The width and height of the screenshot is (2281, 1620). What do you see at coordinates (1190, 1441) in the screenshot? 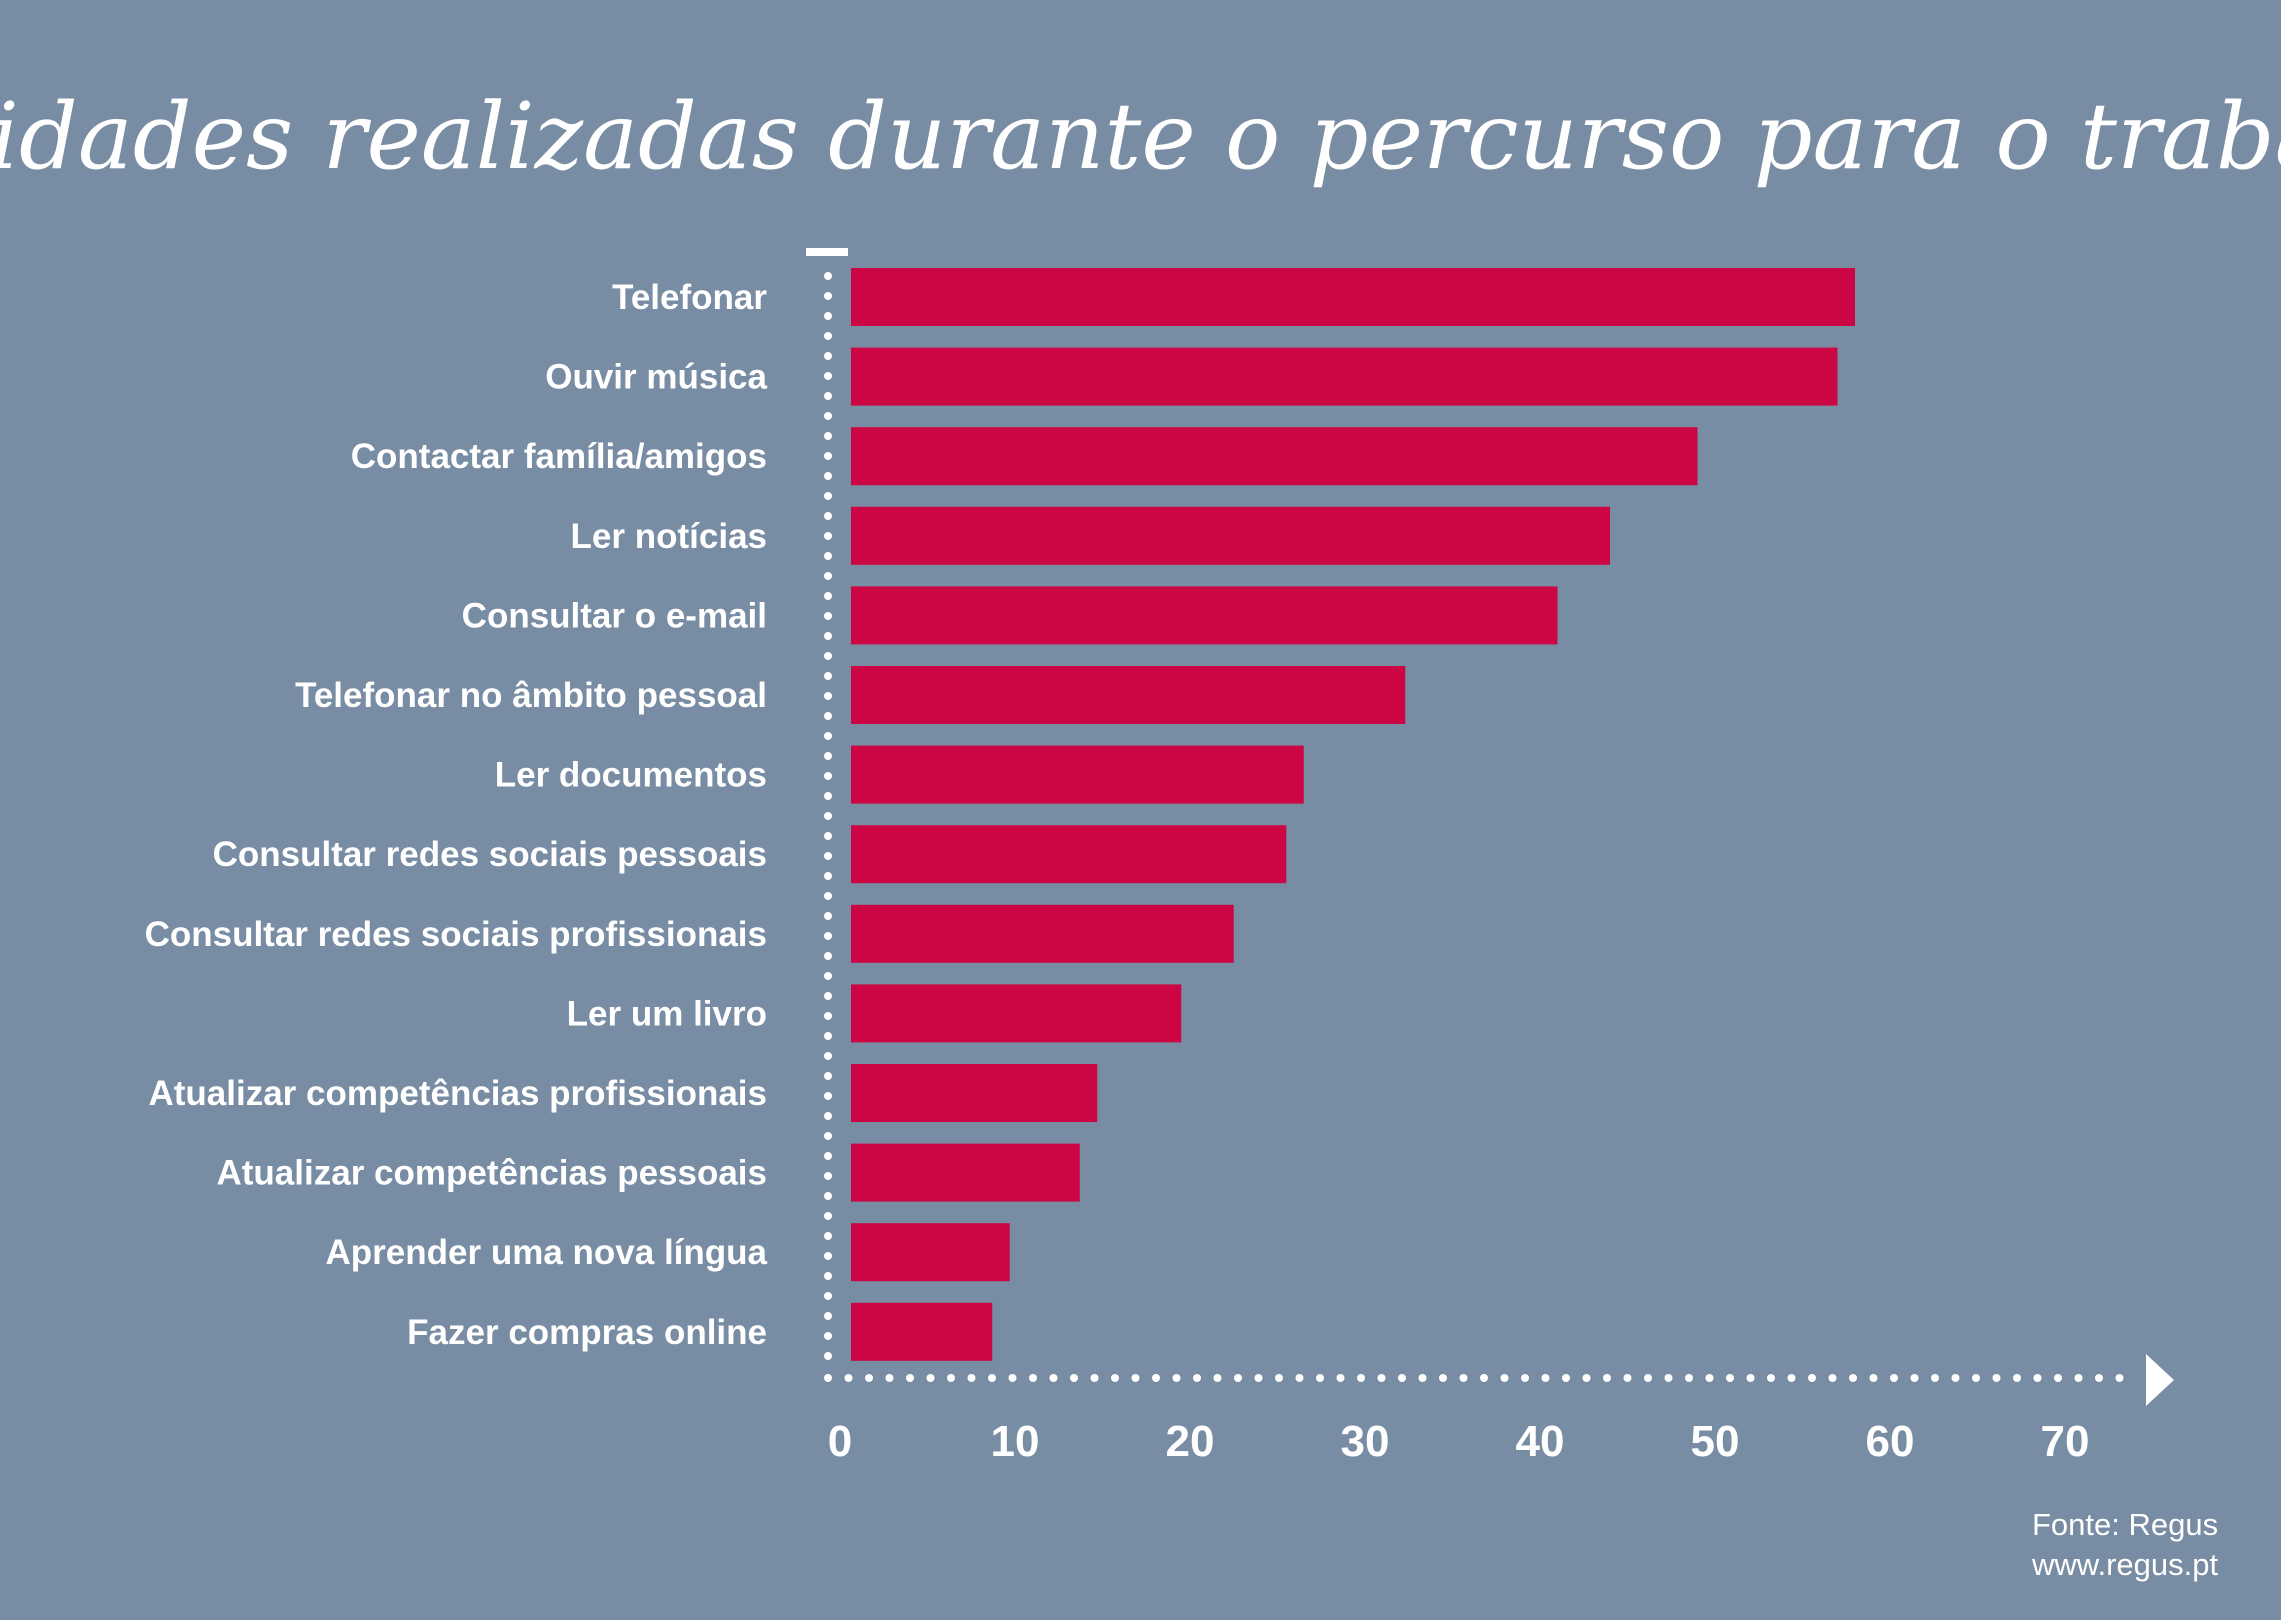
I see `x-tick-label-2: 20` at bounding box center [1190, 1441].